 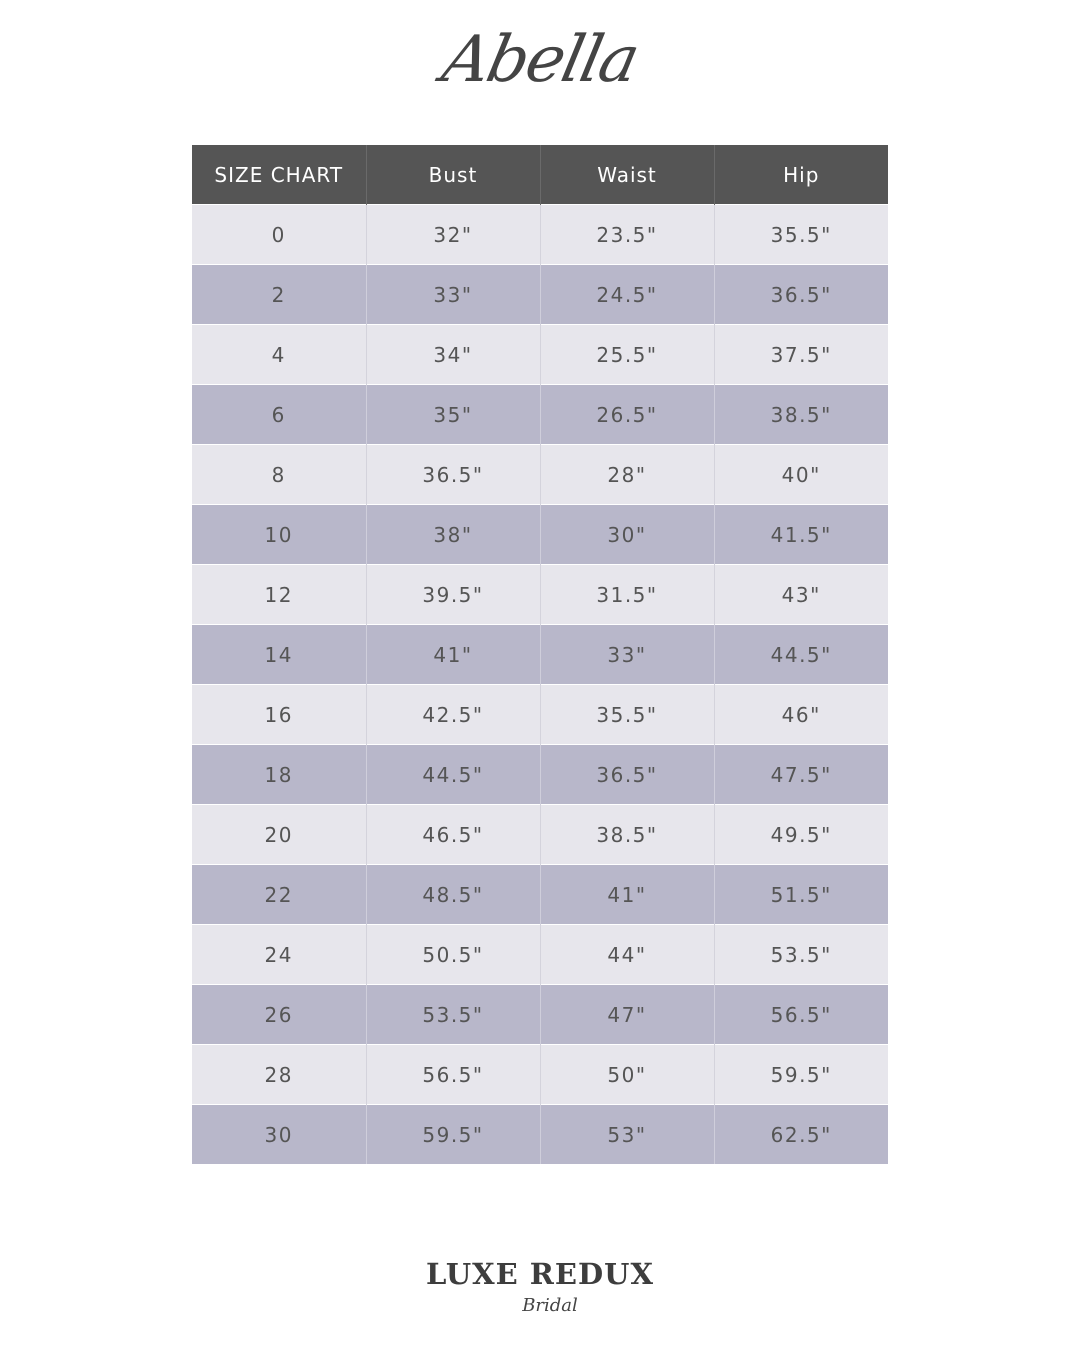 I want to click on table-row: 16 42.5" 35.5" 46", so click(x=540, y=714).